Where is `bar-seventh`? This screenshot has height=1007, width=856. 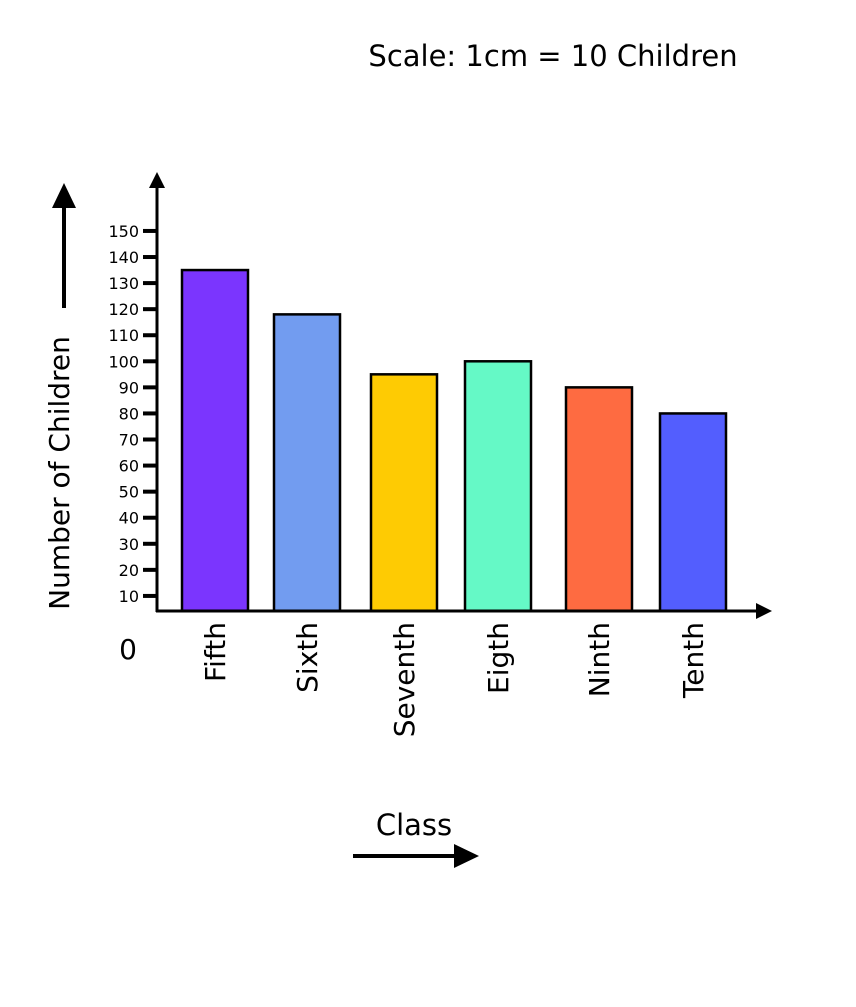
bar-seventh is located at coordinates (404, 493).